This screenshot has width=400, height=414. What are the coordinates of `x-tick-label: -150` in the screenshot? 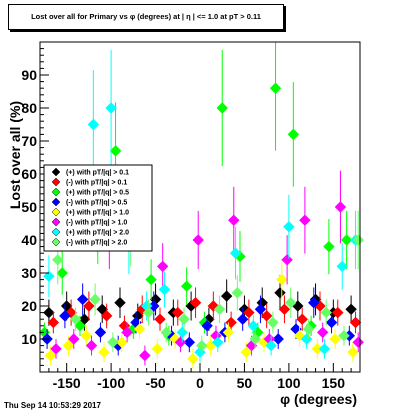 It's located at (67, 383).